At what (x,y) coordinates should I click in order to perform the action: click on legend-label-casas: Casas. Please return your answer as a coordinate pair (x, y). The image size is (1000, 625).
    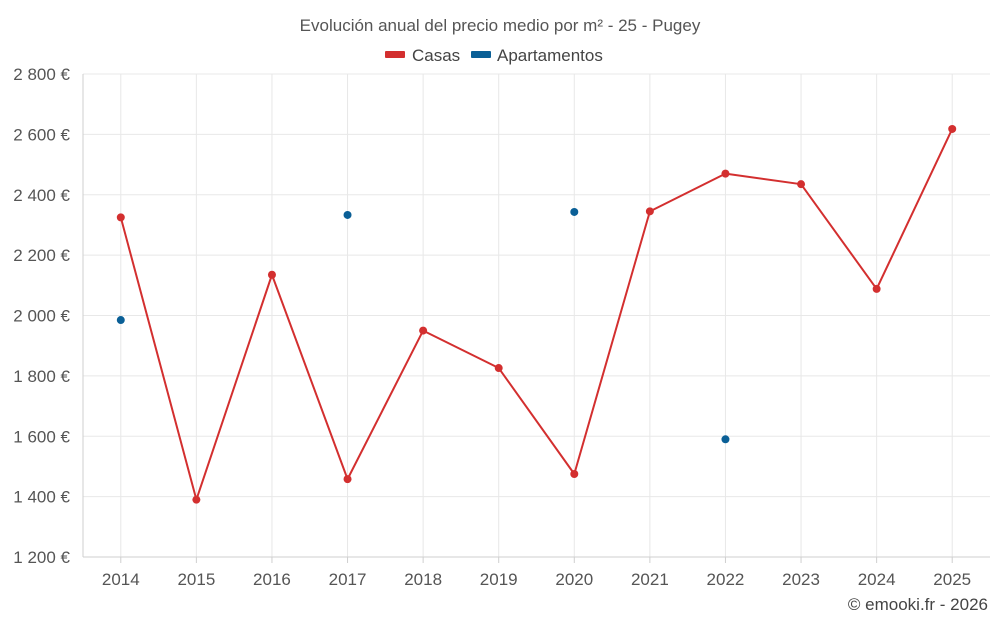
    Looking at the image, I should click on (436, 55).